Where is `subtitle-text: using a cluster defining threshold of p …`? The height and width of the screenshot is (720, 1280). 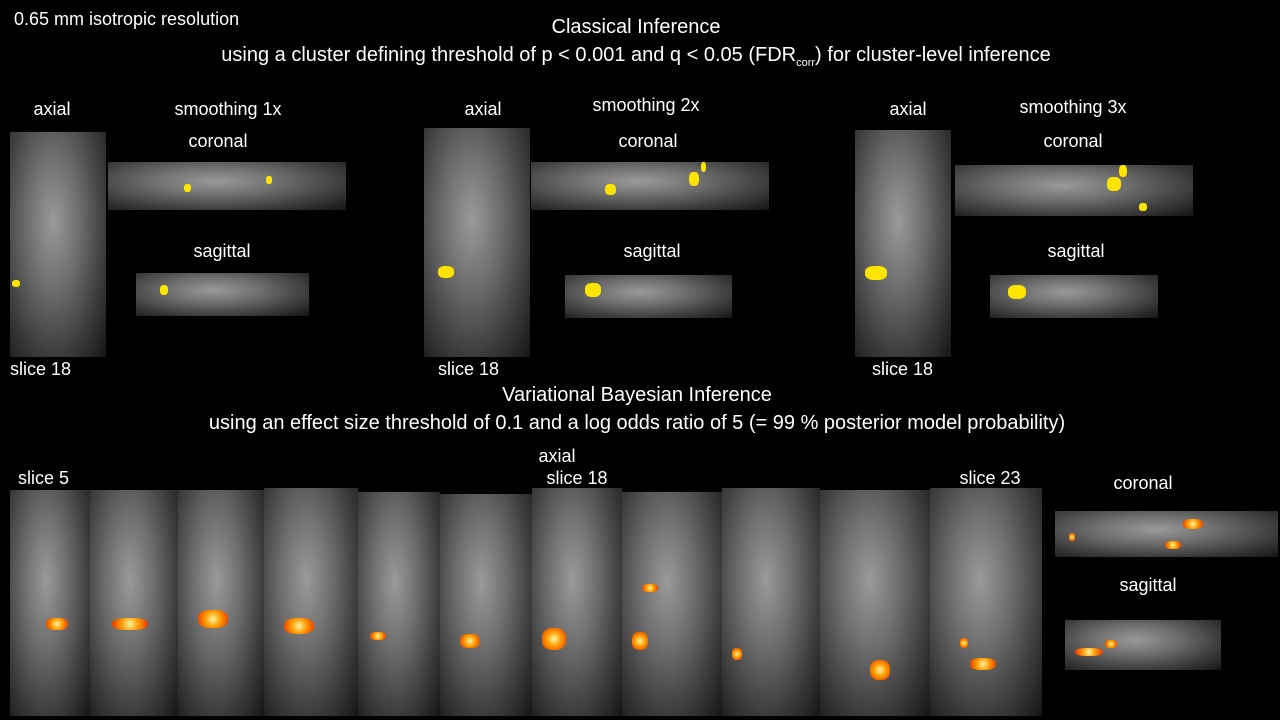
subtitle-text: using a cluster defining threshold of p … is located at coordinates (509, 55).